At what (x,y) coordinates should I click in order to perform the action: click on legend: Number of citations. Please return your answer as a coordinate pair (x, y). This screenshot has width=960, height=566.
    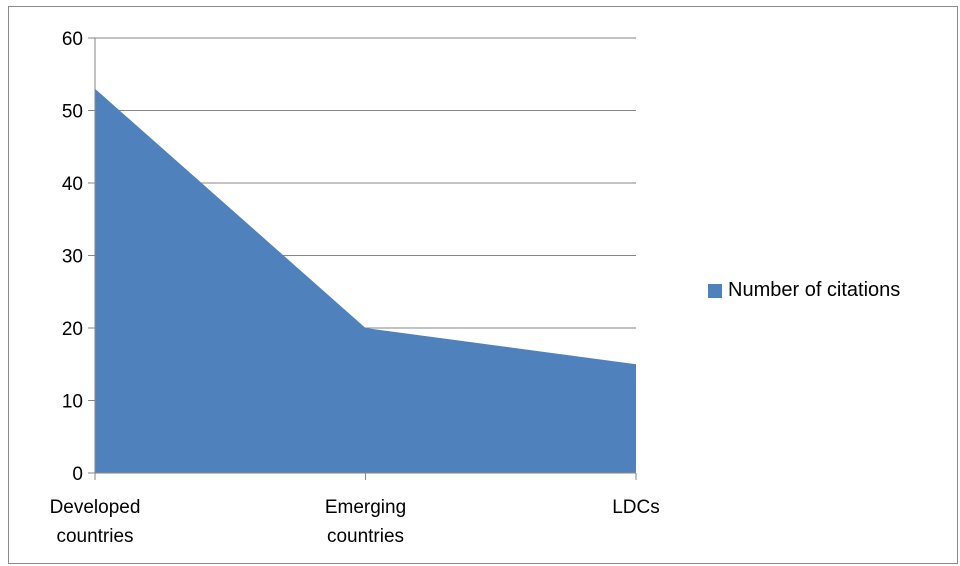
    Looking at the image, I should click on (804, 290).